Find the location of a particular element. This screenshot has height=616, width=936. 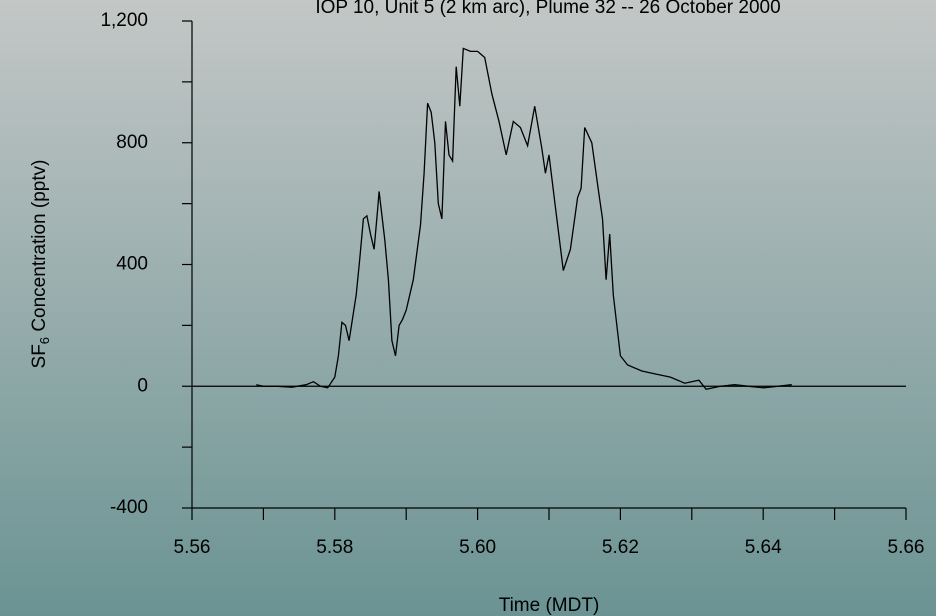

x-axis-label: Time (MDT) is located at coordinates (549, 605).